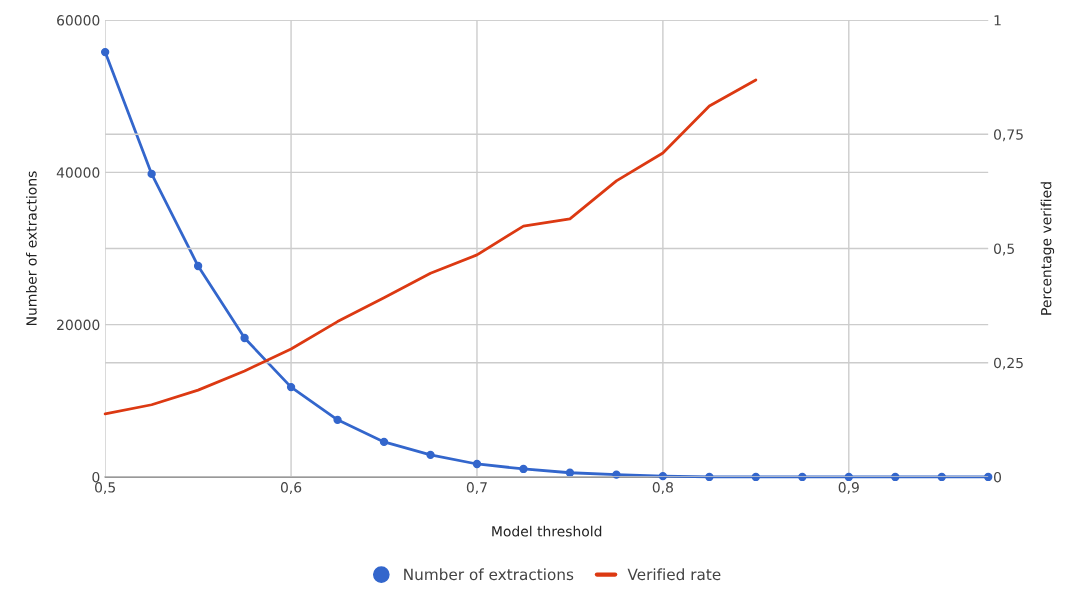 Image resolution: width=1073 pixels, height=591 pixels. What do you see at coordinates (997, 20) in the screenshot?
I see `y2-tick-label: 1` at bounding box center [997, 20].